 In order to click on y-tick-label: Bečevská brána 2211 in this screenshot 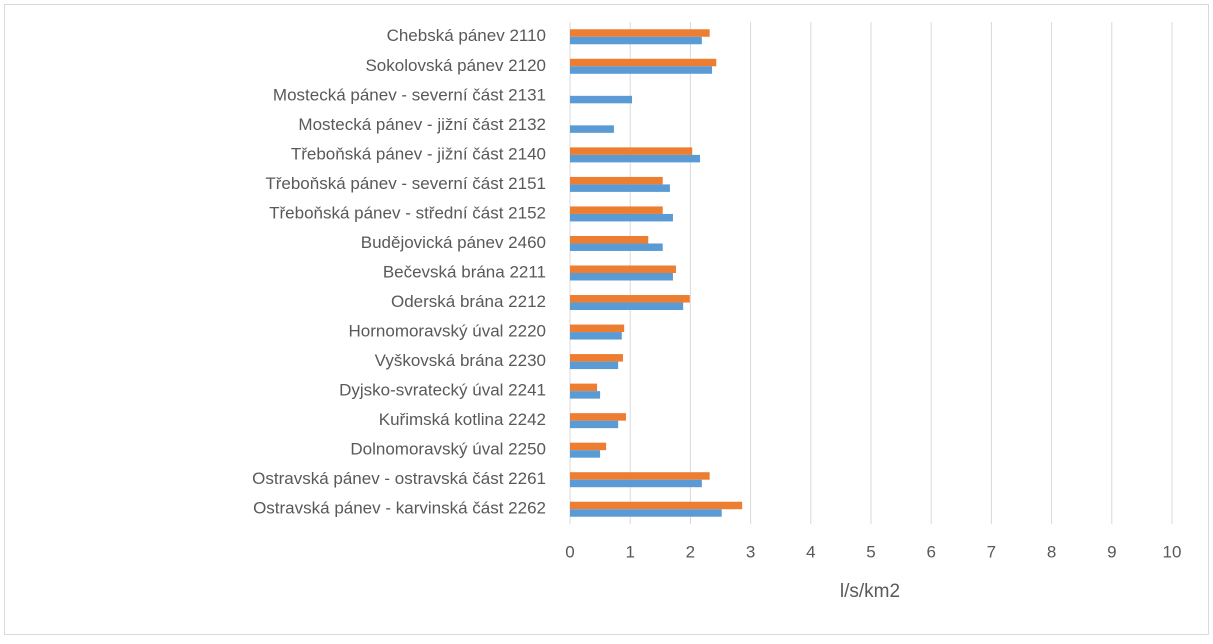, I will do `click(464, 271)`.